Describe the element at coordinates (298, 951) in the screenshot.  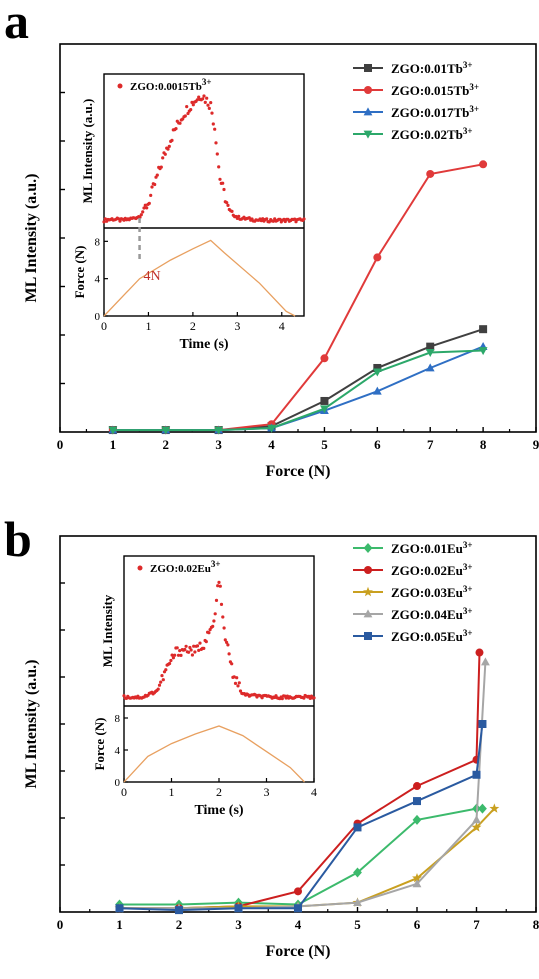
I see `x-axis-label: Force (N)` at that location.